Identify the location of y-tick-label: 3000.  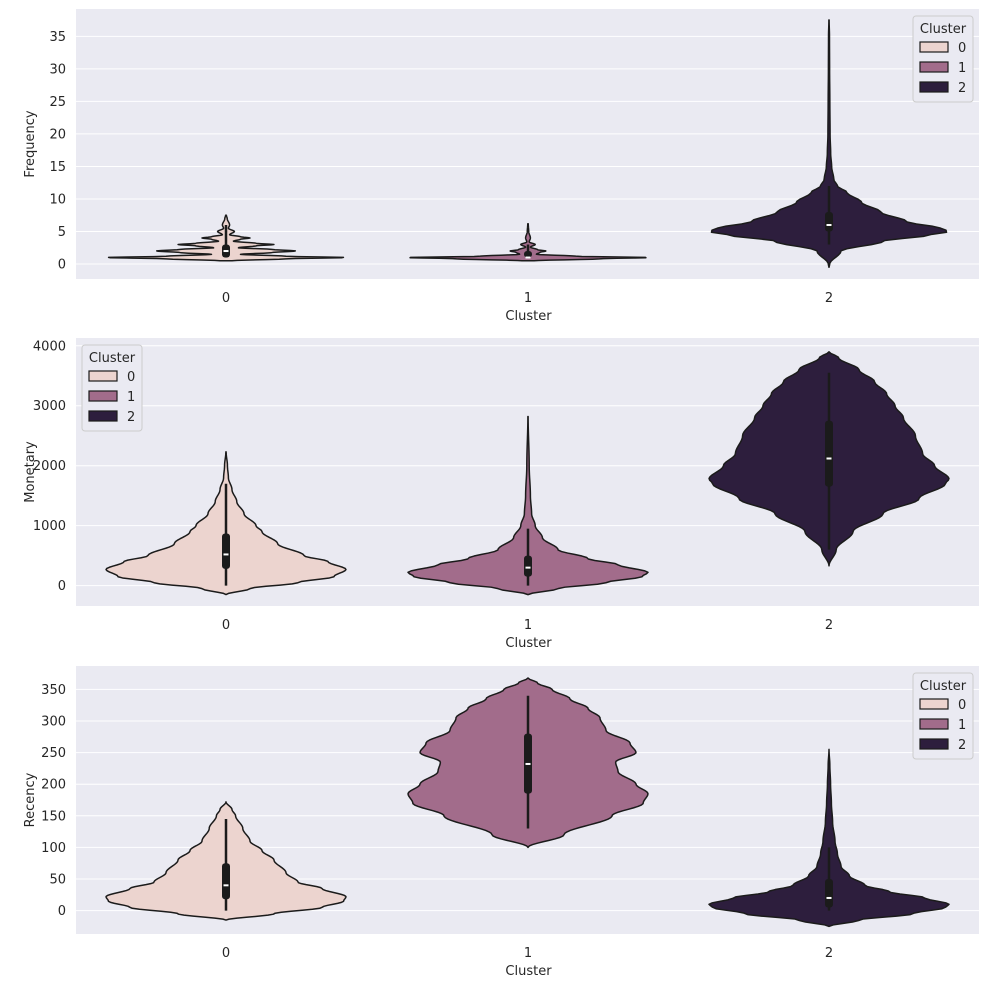
(49, 406).